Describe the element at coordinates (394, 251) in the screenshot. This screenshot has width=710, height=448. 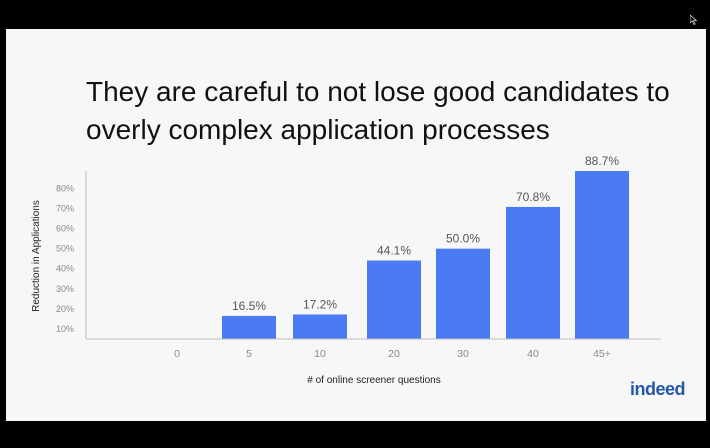
I see `data-label: 44.1%` at that location.